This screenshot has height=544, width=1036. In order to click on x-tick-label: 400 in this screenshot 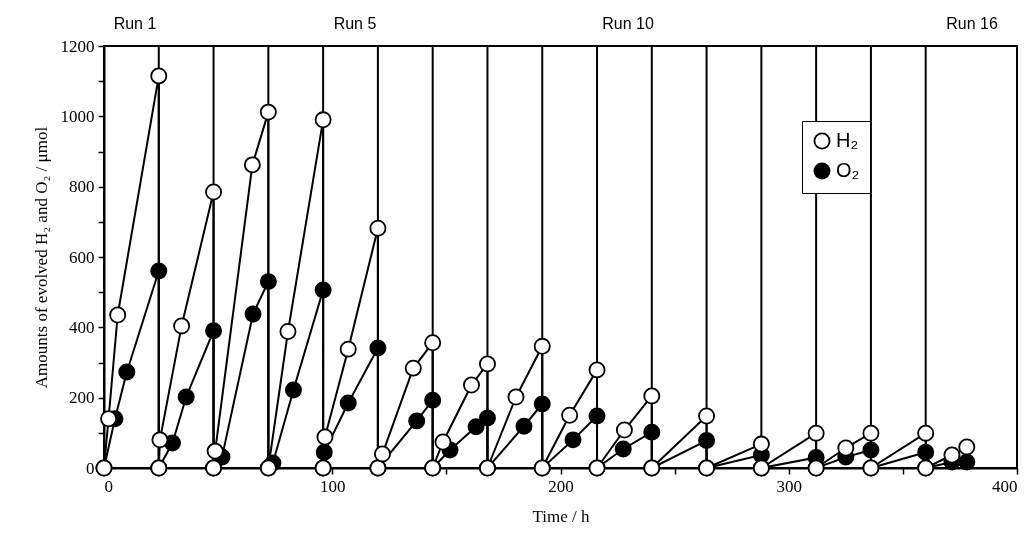, I will do `click(1005, 486)`.